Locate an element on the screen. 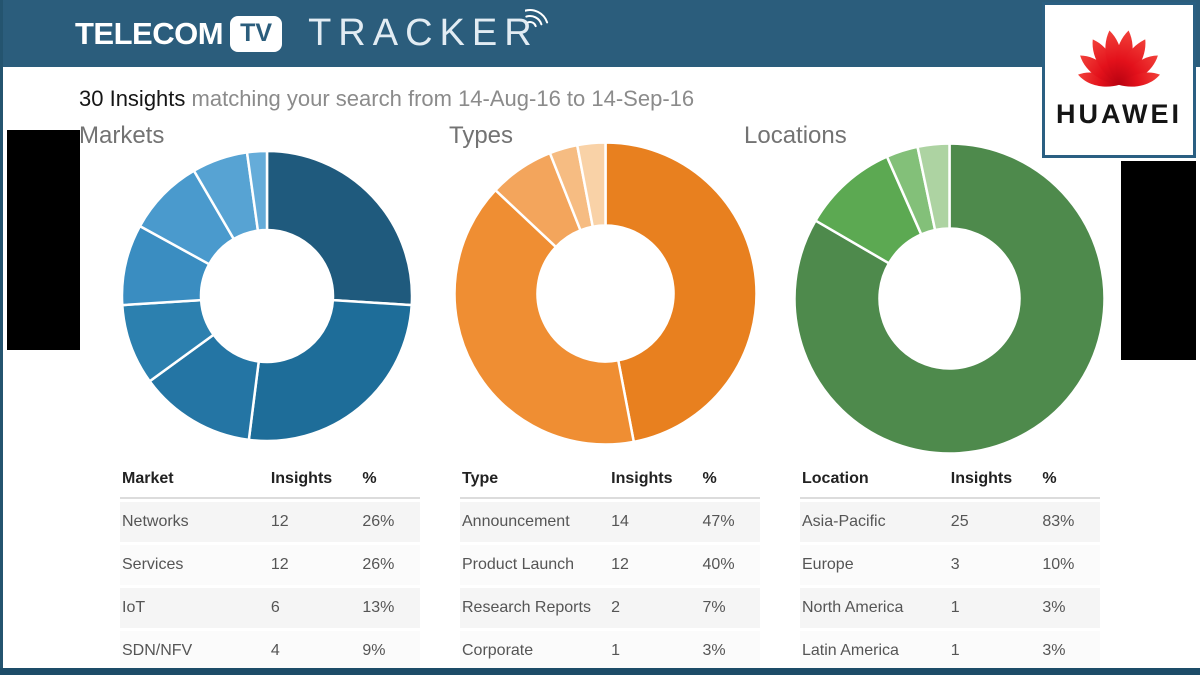  table-row: North America 1 3% is located at coordinates (950, 608).